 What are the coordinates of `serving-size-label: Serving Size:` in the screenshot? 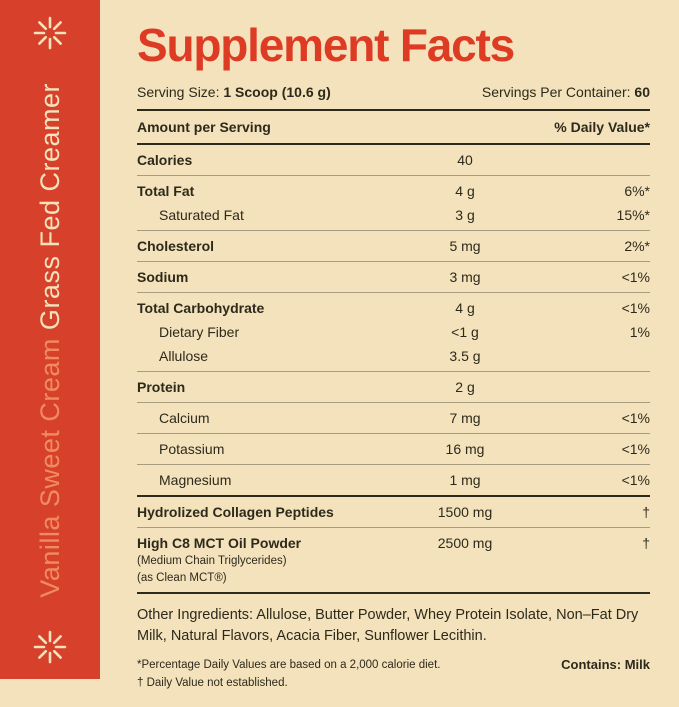 It's located at (178, 92).